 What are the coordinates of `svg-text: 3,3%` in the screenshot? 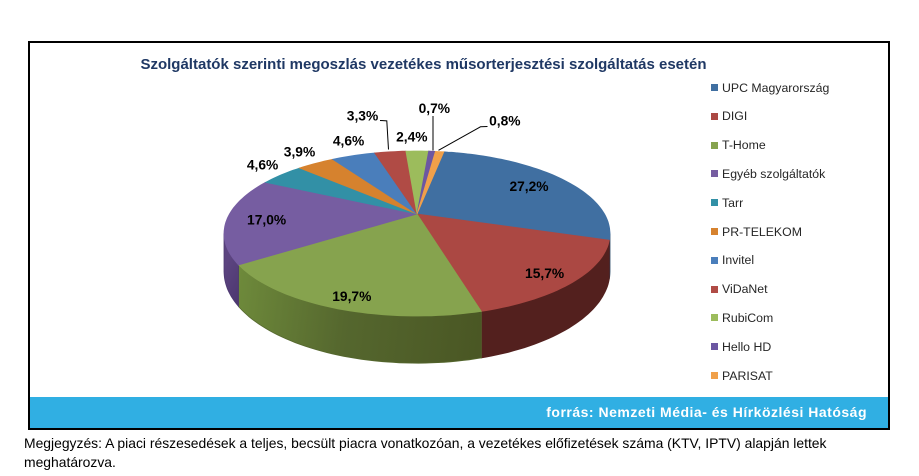 It's located at (362, 116).